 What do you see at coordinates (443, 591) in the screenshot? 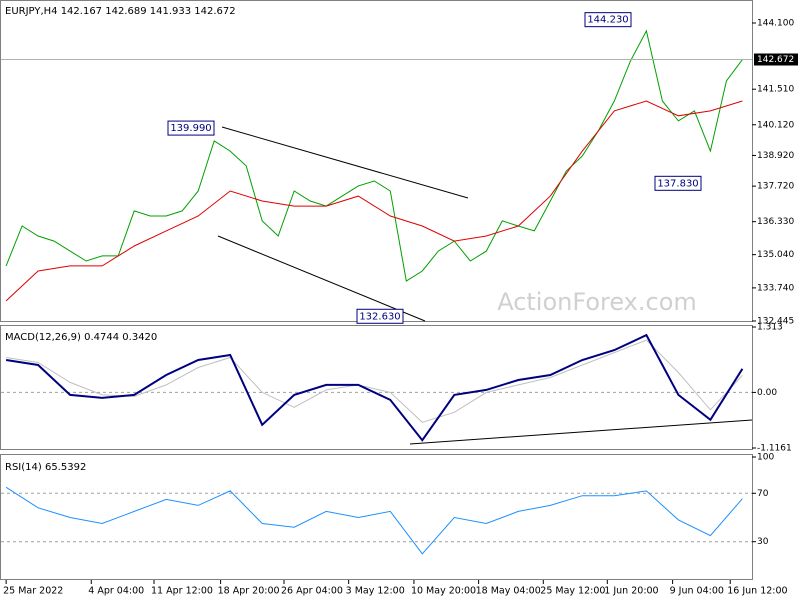
I see `x-tick-label: 10 May 20:00` at bounding box center [443, 591].